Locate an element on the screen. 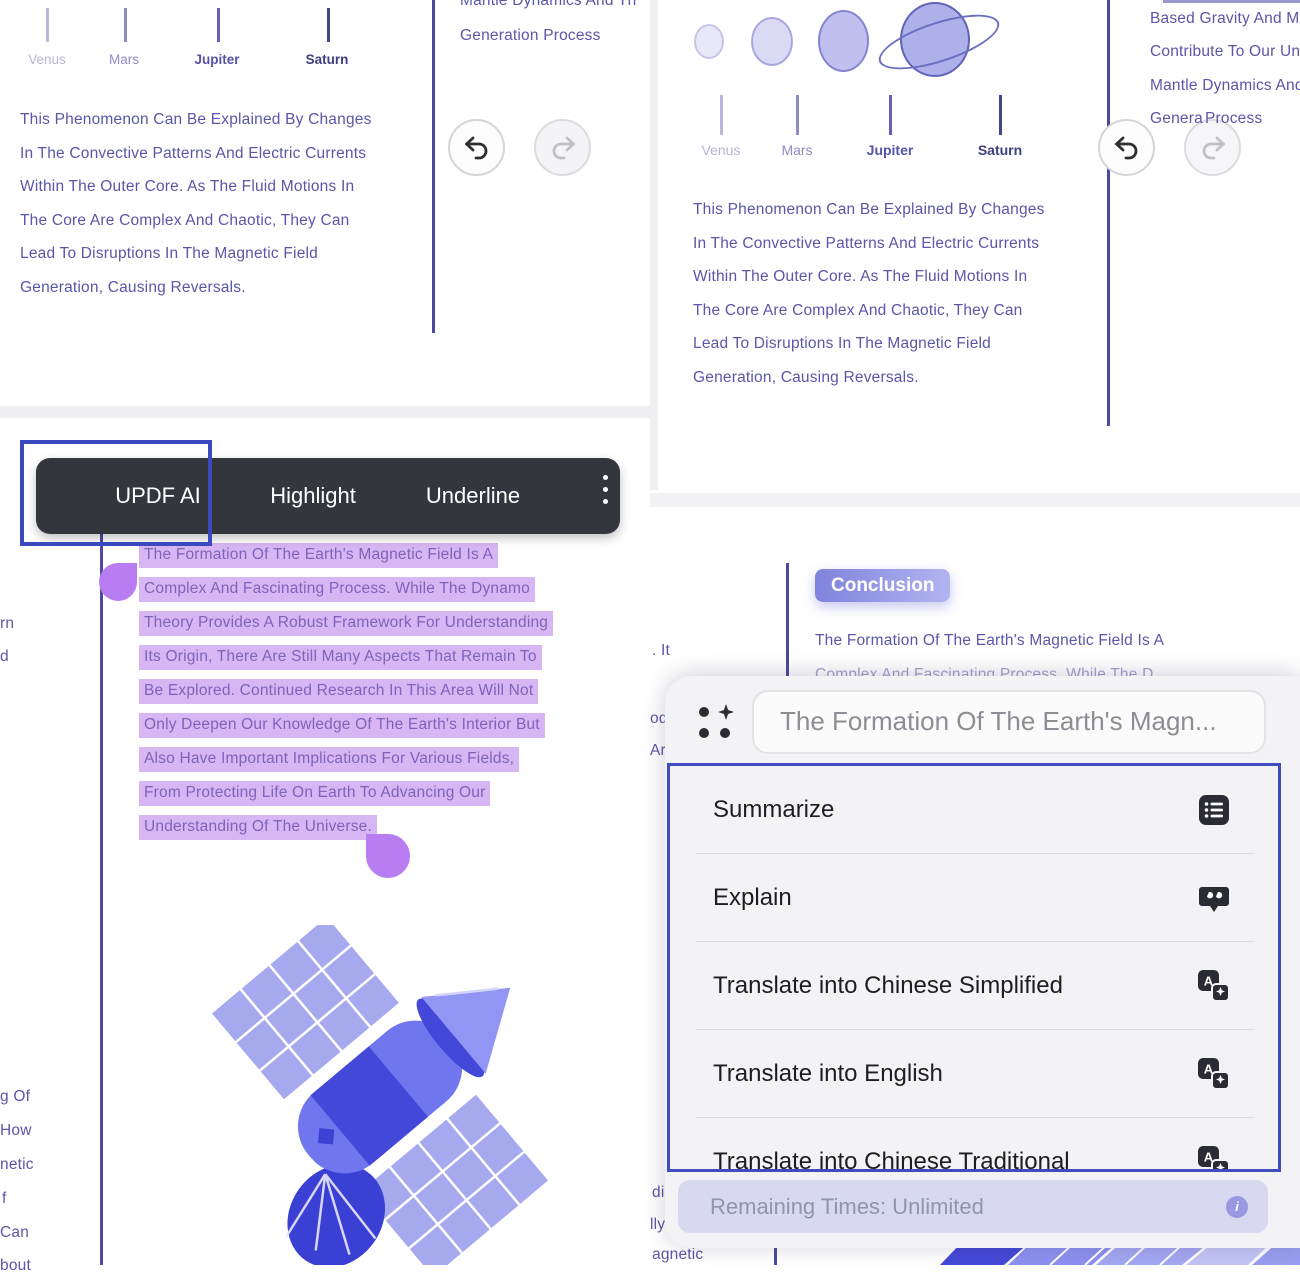 The height and width of the screenshot is (1275, 1300). highlighted-line: Understanding Of The Universe. is located at coordinates (258, 827).